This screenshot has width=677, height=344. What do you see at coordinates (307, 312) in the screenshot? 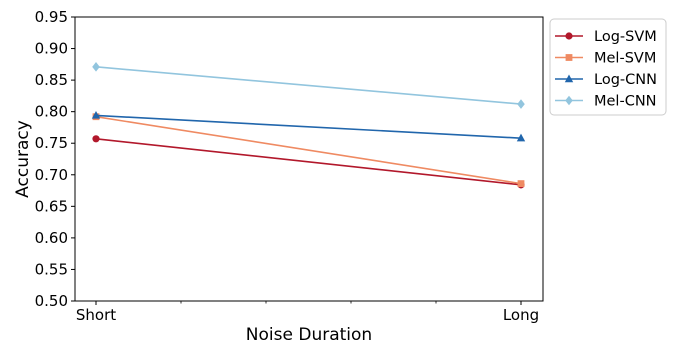
I see `x-axis: Short Long` at bounding box center [307, 312].